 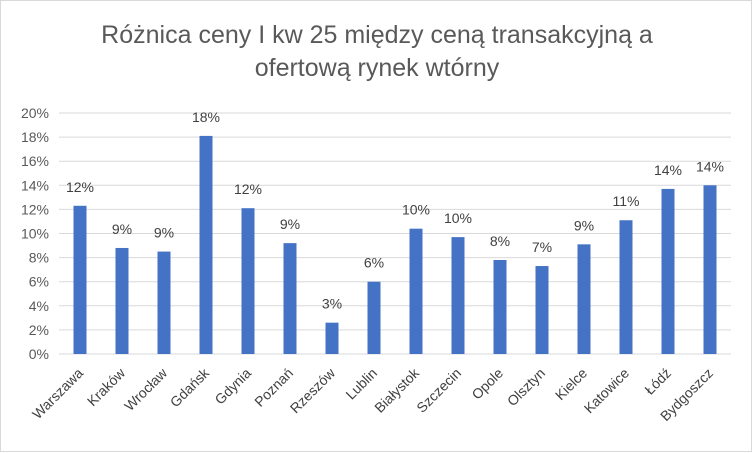 I want to click on y-tick-label: 6%, so click(x=39, y=282).